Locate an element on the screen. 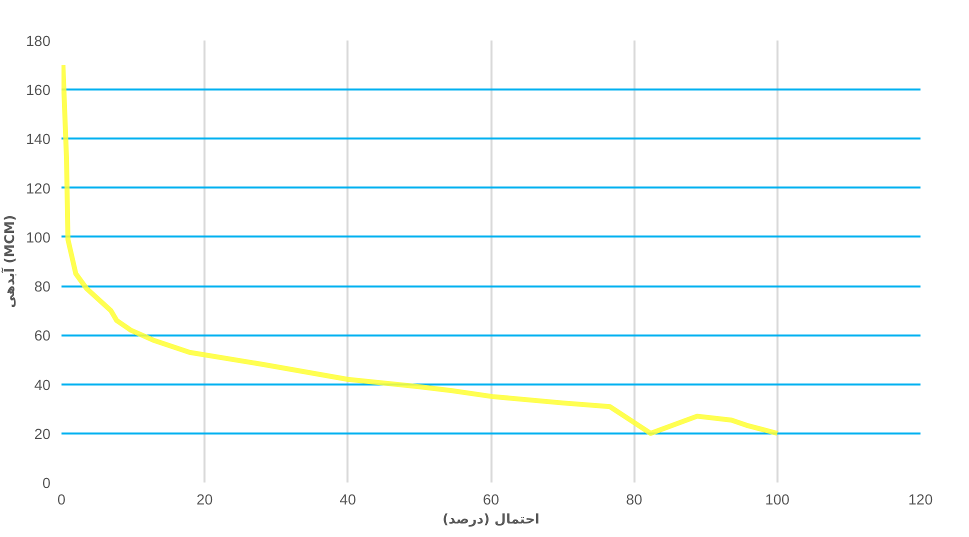 Image resolution: width=969 pixels, height=537 pixels. y-tick-label: 20 is located at coordinates (42, 434).